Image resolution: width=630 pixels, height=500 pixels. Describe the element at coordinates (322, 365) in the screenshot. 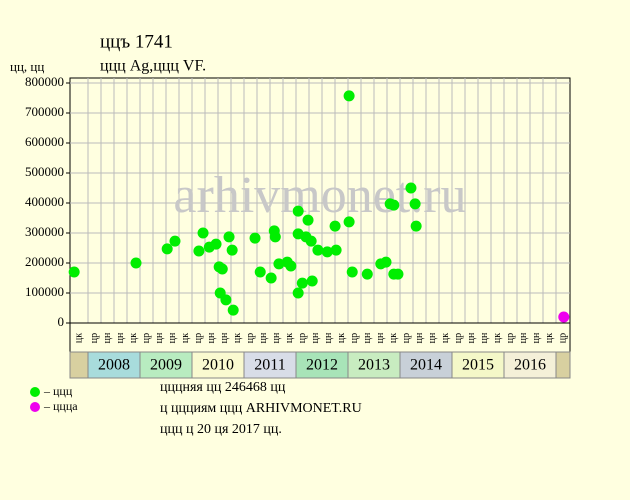

I see `year-band-label: 2012` at that location.